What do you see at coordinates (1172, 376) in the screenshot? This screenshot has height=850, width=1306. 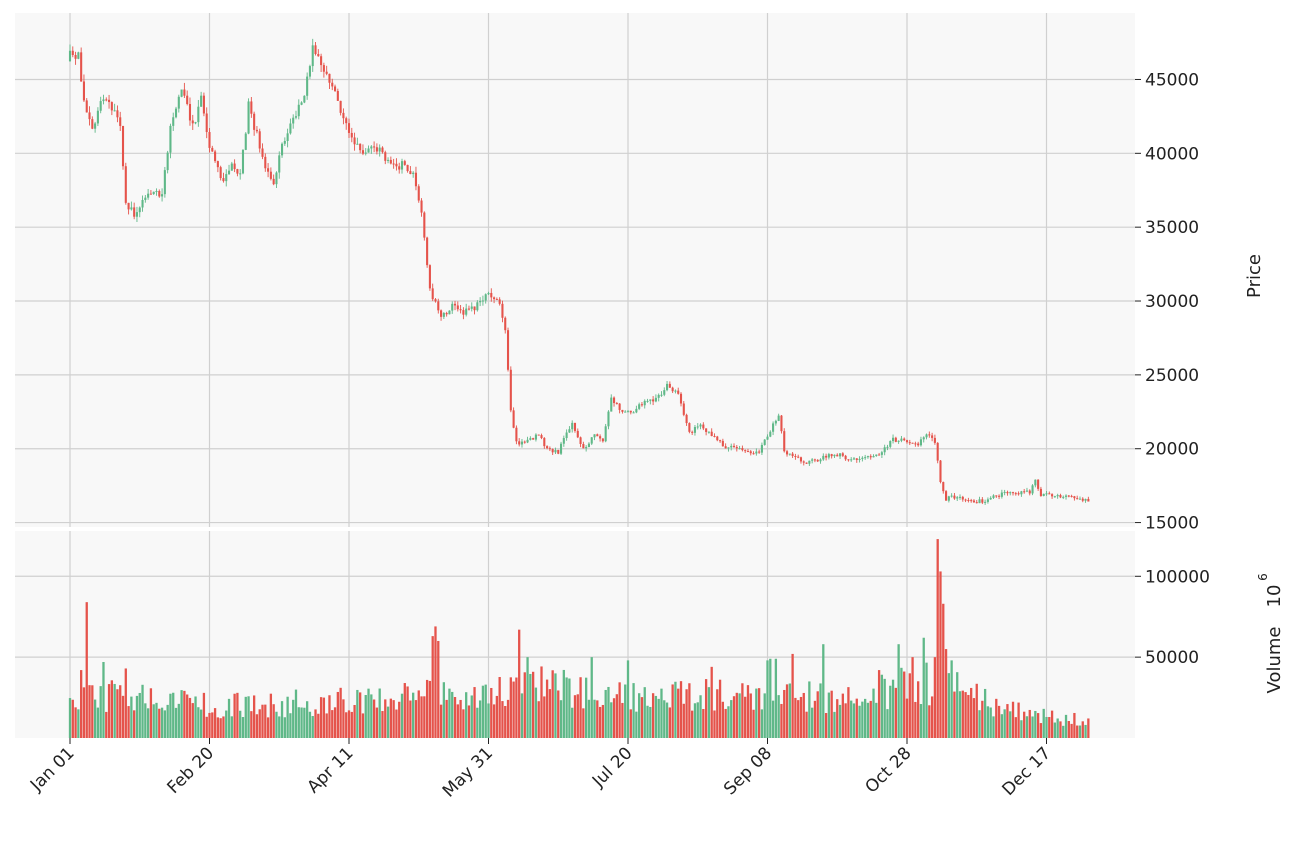 I see `price-tick-label: 25000` at bounding box center [1172, 376].